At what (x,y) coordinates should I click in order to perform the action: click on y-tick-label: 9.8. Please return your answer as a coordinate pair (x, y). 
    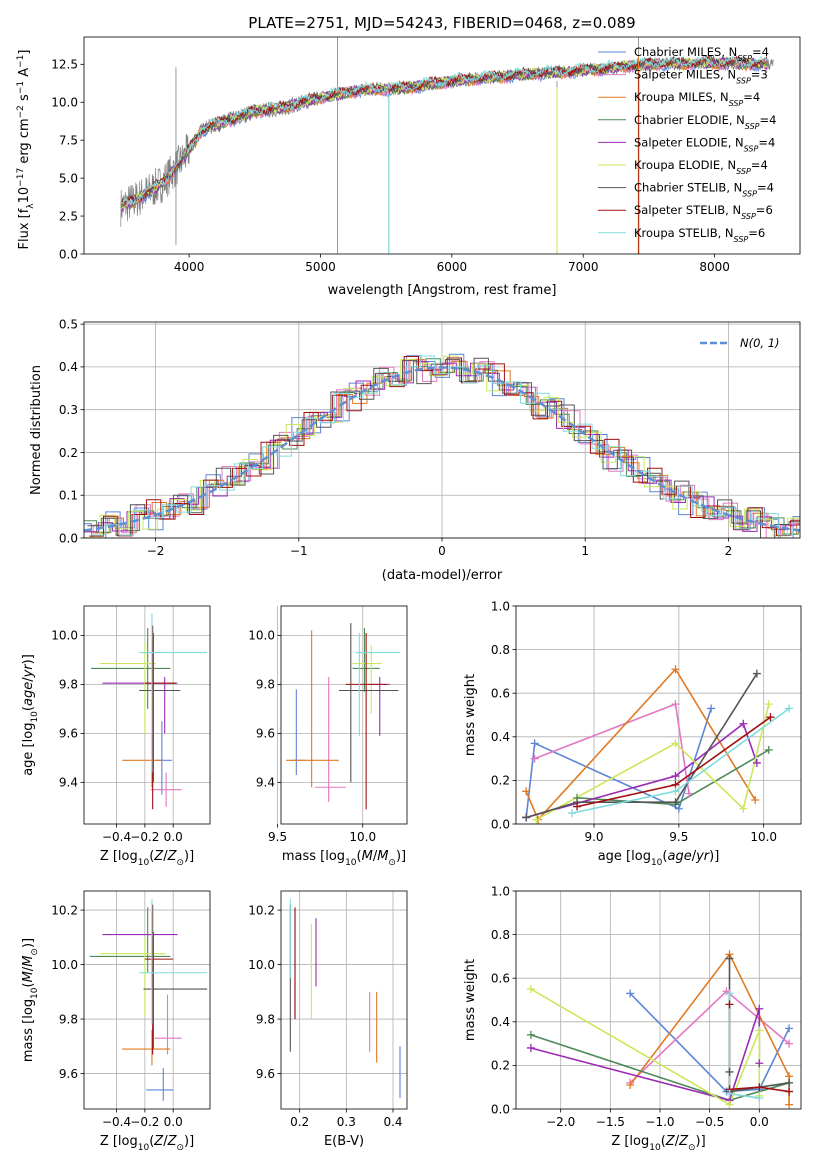
    Looking at the image, I should click on (68, 1019).